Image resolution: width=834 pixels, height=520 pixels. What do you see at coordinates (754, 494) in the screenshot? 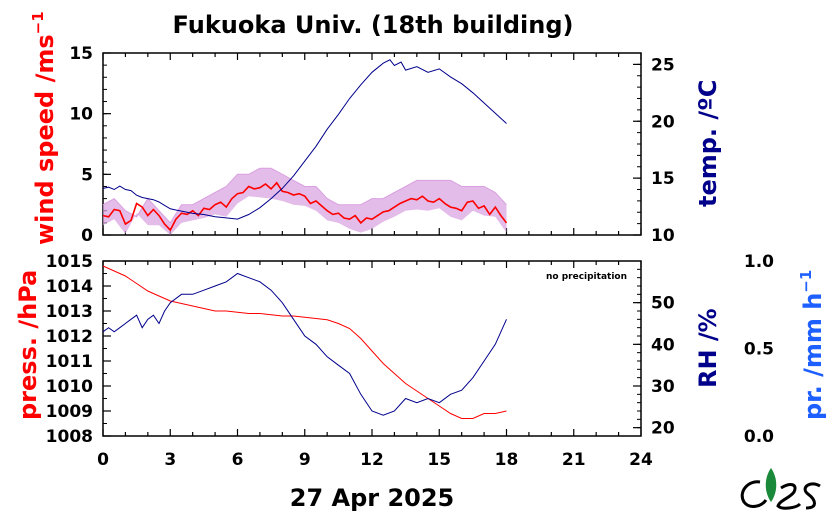
I see `logo-script-c` at bounding box center [754, 494].